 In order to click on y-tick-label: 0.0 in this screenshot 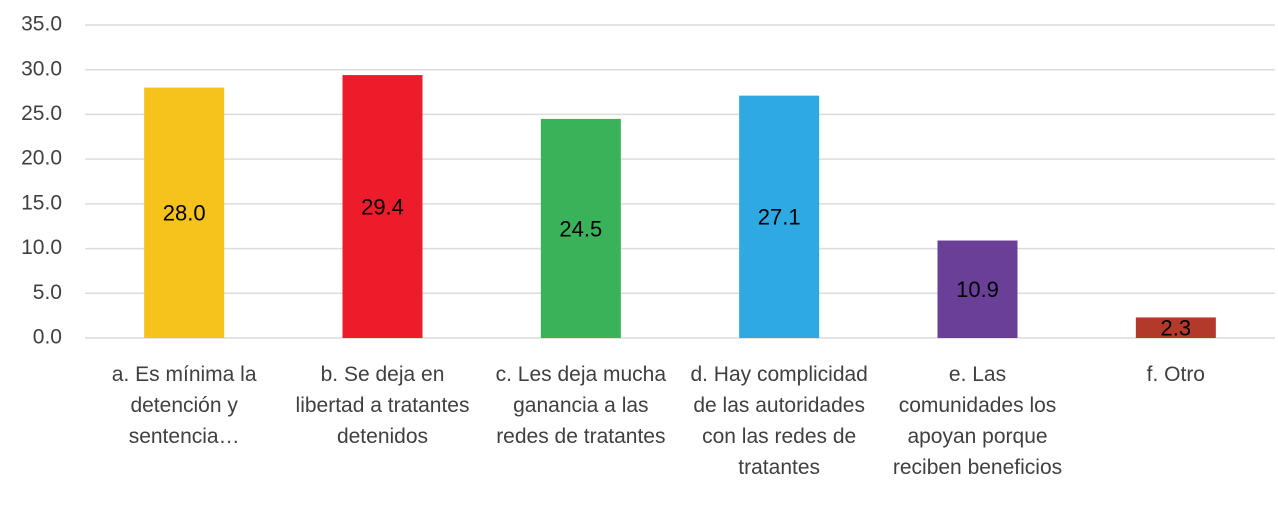, I will do `click(47, 337)`.